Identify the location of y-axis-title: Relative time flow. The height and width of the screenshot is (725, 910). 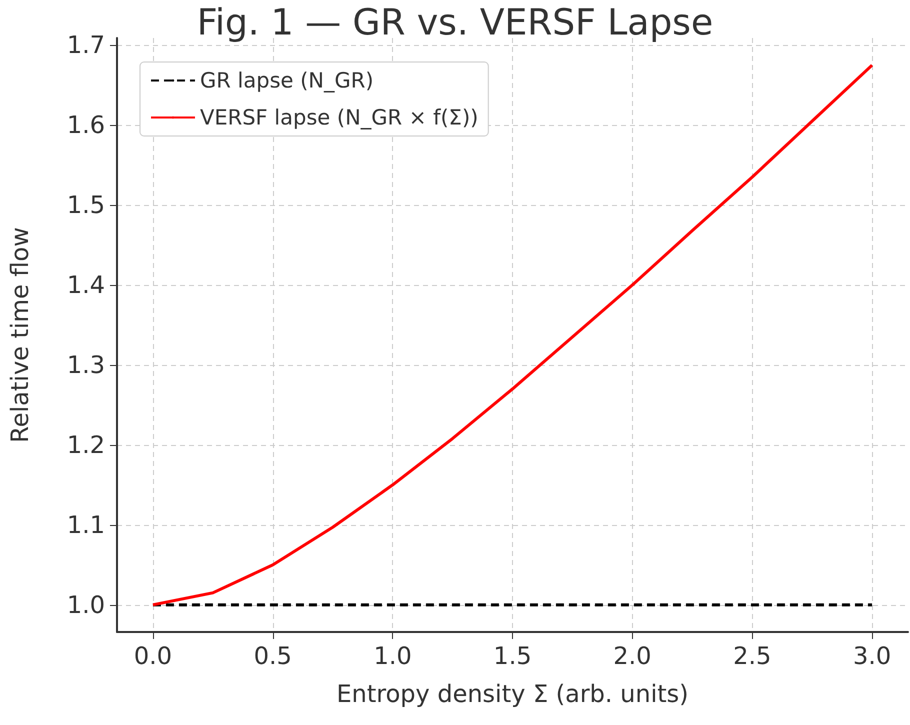
(20, 335).